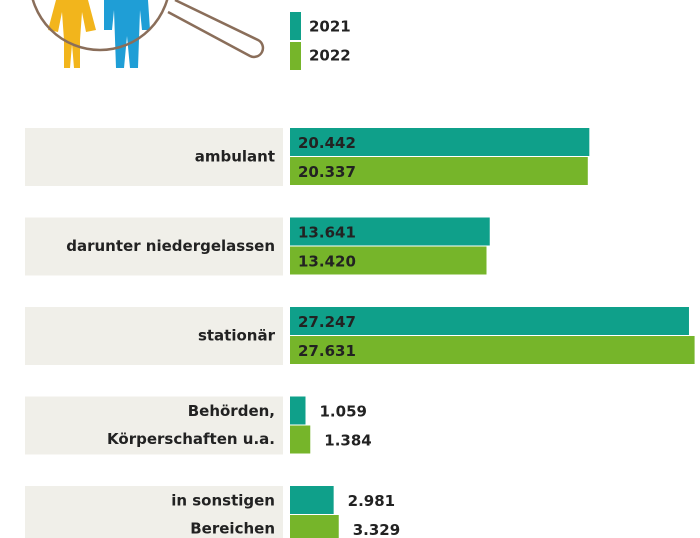 The width and height of the screenshot is (700, 538). I want to click on category-label: stationär, so click(237, 336).